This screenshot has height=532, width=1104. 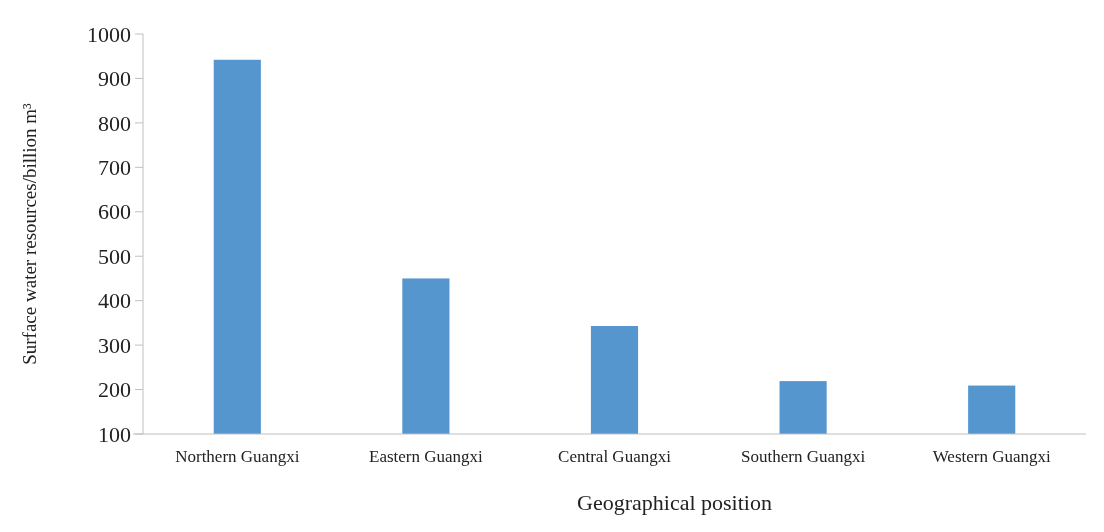 I want to click on y-tick-label: 500, so click(x=114, y=256).